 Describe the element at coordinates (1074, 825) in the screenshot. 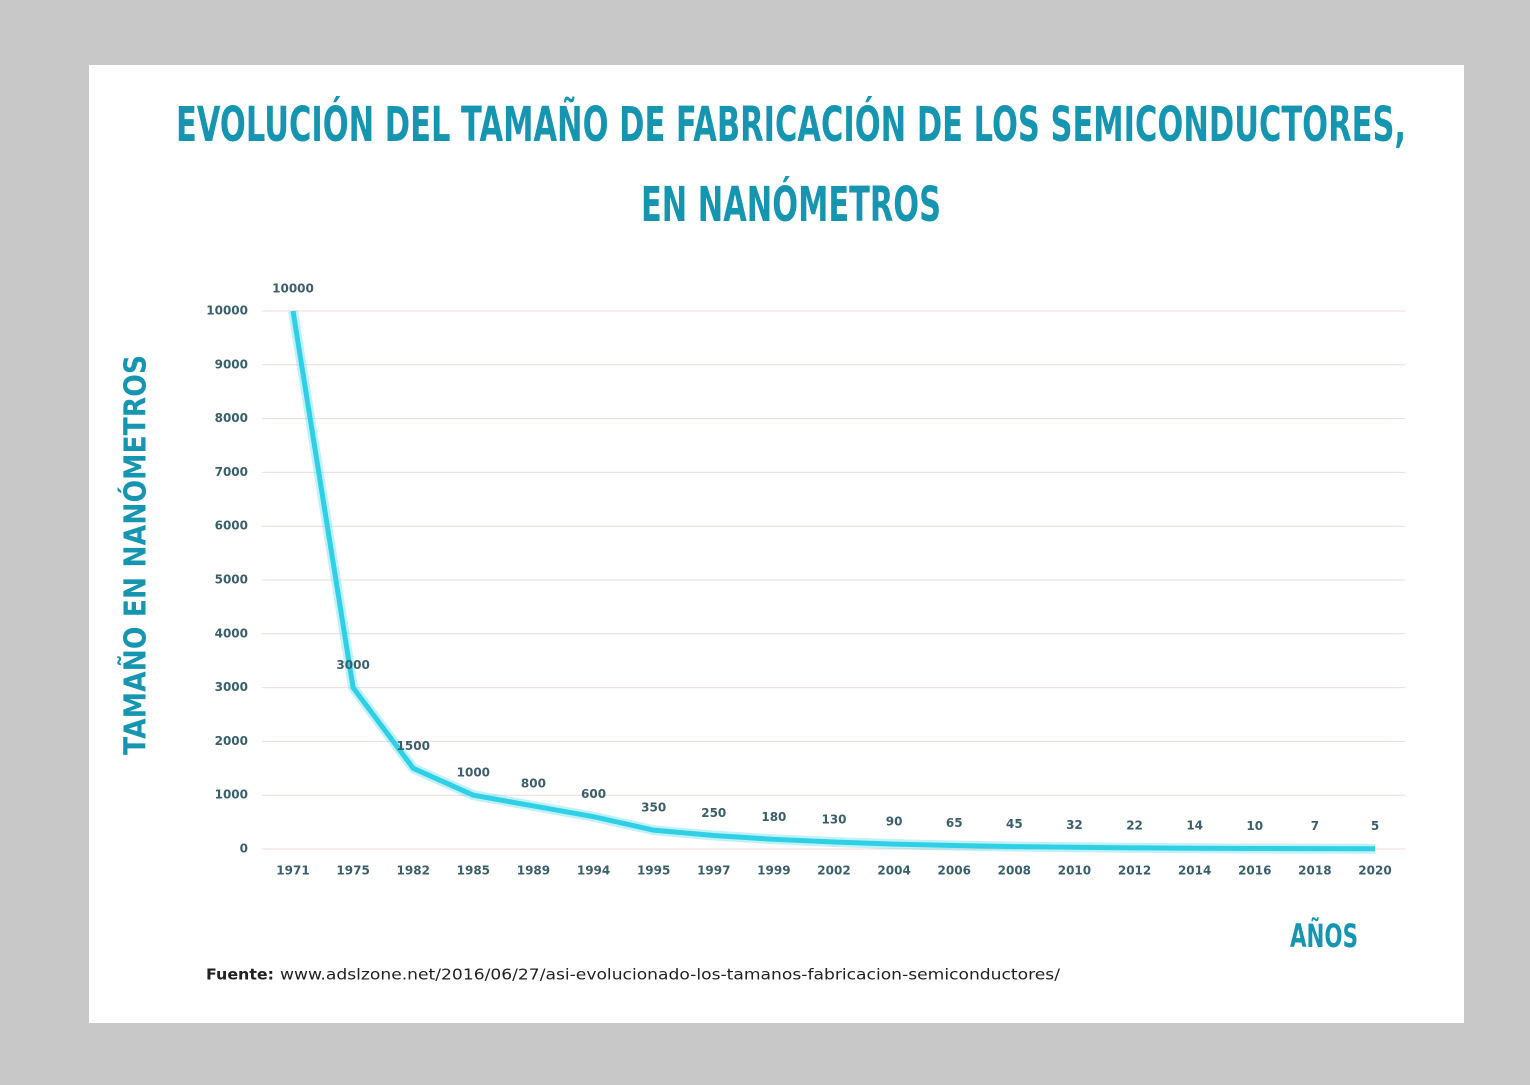

I see `data-label: 32` at that location.